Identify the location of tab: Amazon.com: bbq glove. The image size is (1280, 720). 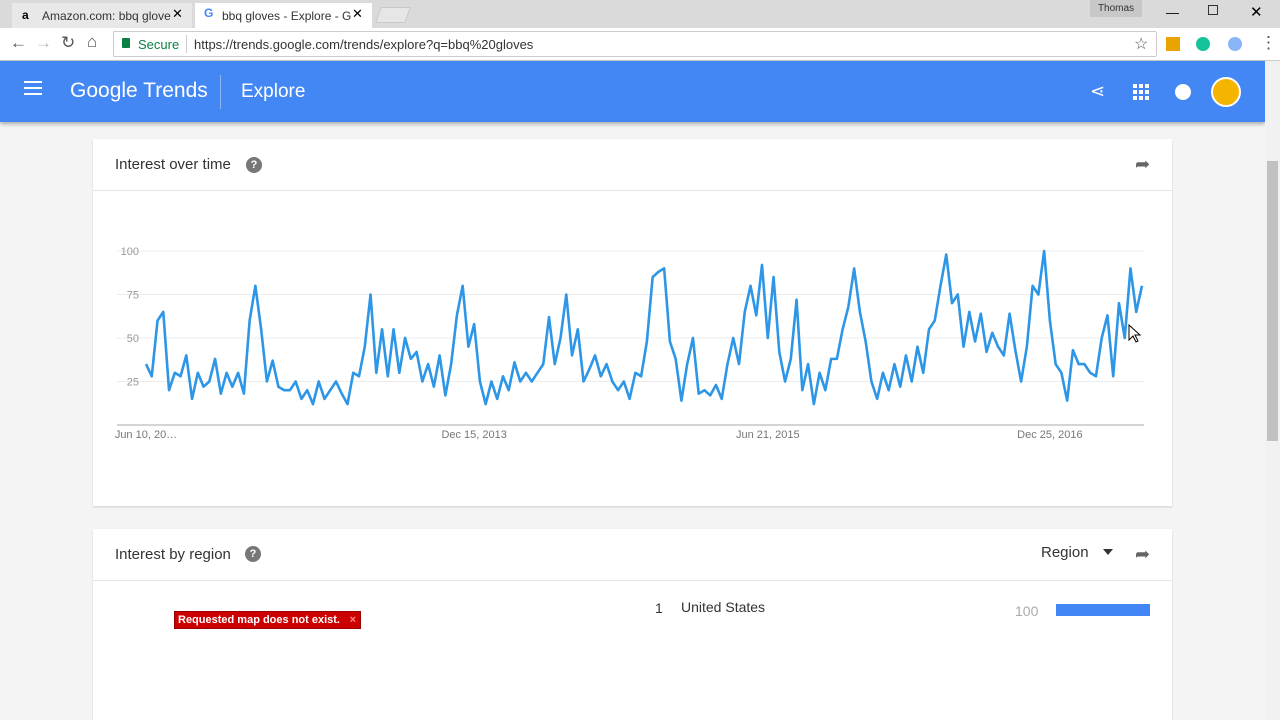
(102, 15).